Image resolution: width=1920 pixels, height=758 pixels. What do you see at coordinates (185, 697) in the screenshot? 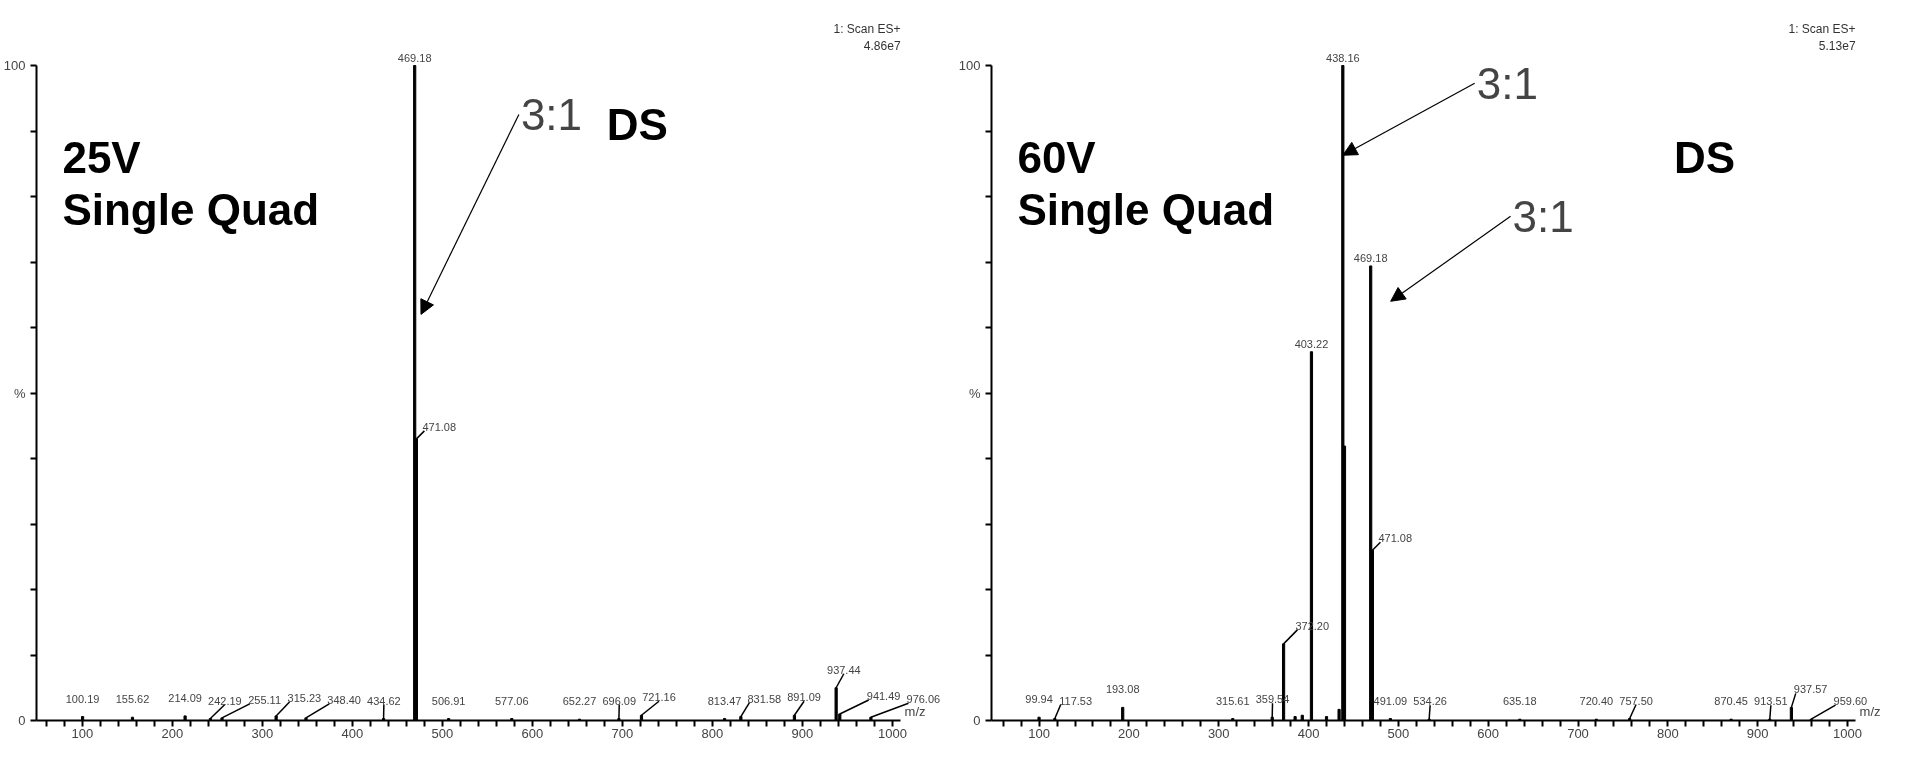
I see `annotation: 214.09` at bounding box center [185, 697].